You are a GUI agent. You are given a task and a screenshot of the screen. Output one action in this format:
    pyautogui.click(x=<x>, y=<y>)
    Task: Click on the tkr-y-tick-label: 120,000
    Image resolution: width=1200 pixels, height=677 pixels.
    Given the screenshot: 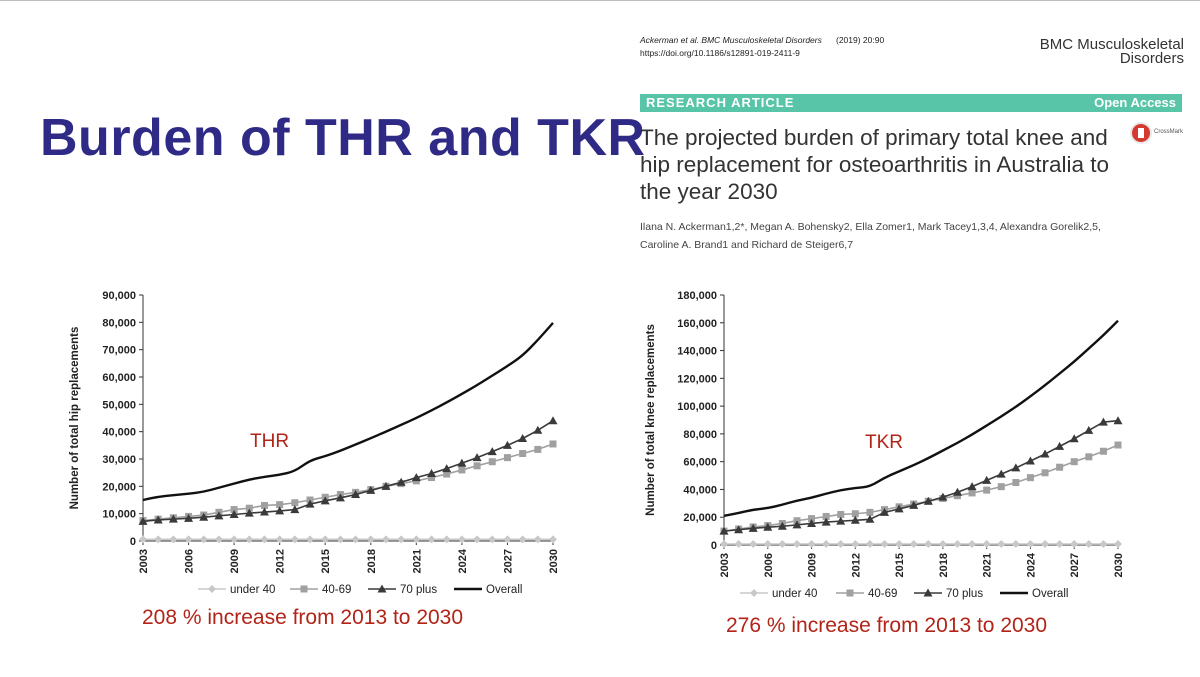 What is the action you would take?
    pyautogui.click(x=697, y=379)
    